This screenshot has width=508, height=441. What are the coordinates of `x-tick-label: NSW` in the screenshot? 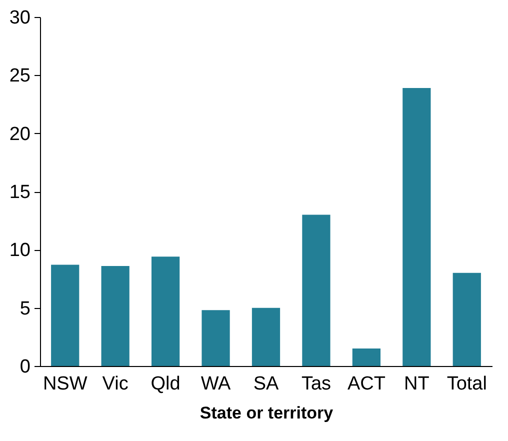 It's located at (65, 384).